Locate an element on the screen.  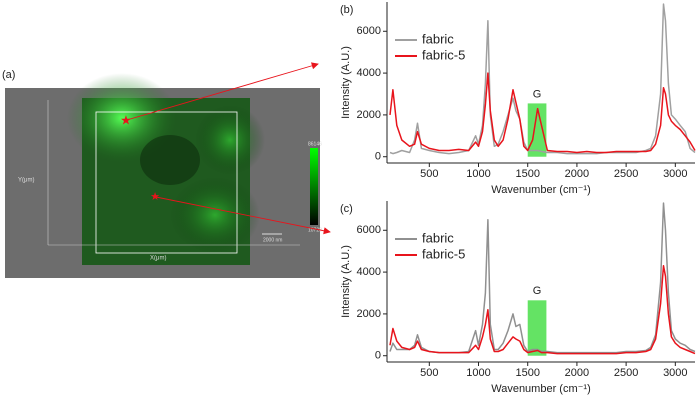
colorbar-min: 10728 is located at coordinates (315, 230).